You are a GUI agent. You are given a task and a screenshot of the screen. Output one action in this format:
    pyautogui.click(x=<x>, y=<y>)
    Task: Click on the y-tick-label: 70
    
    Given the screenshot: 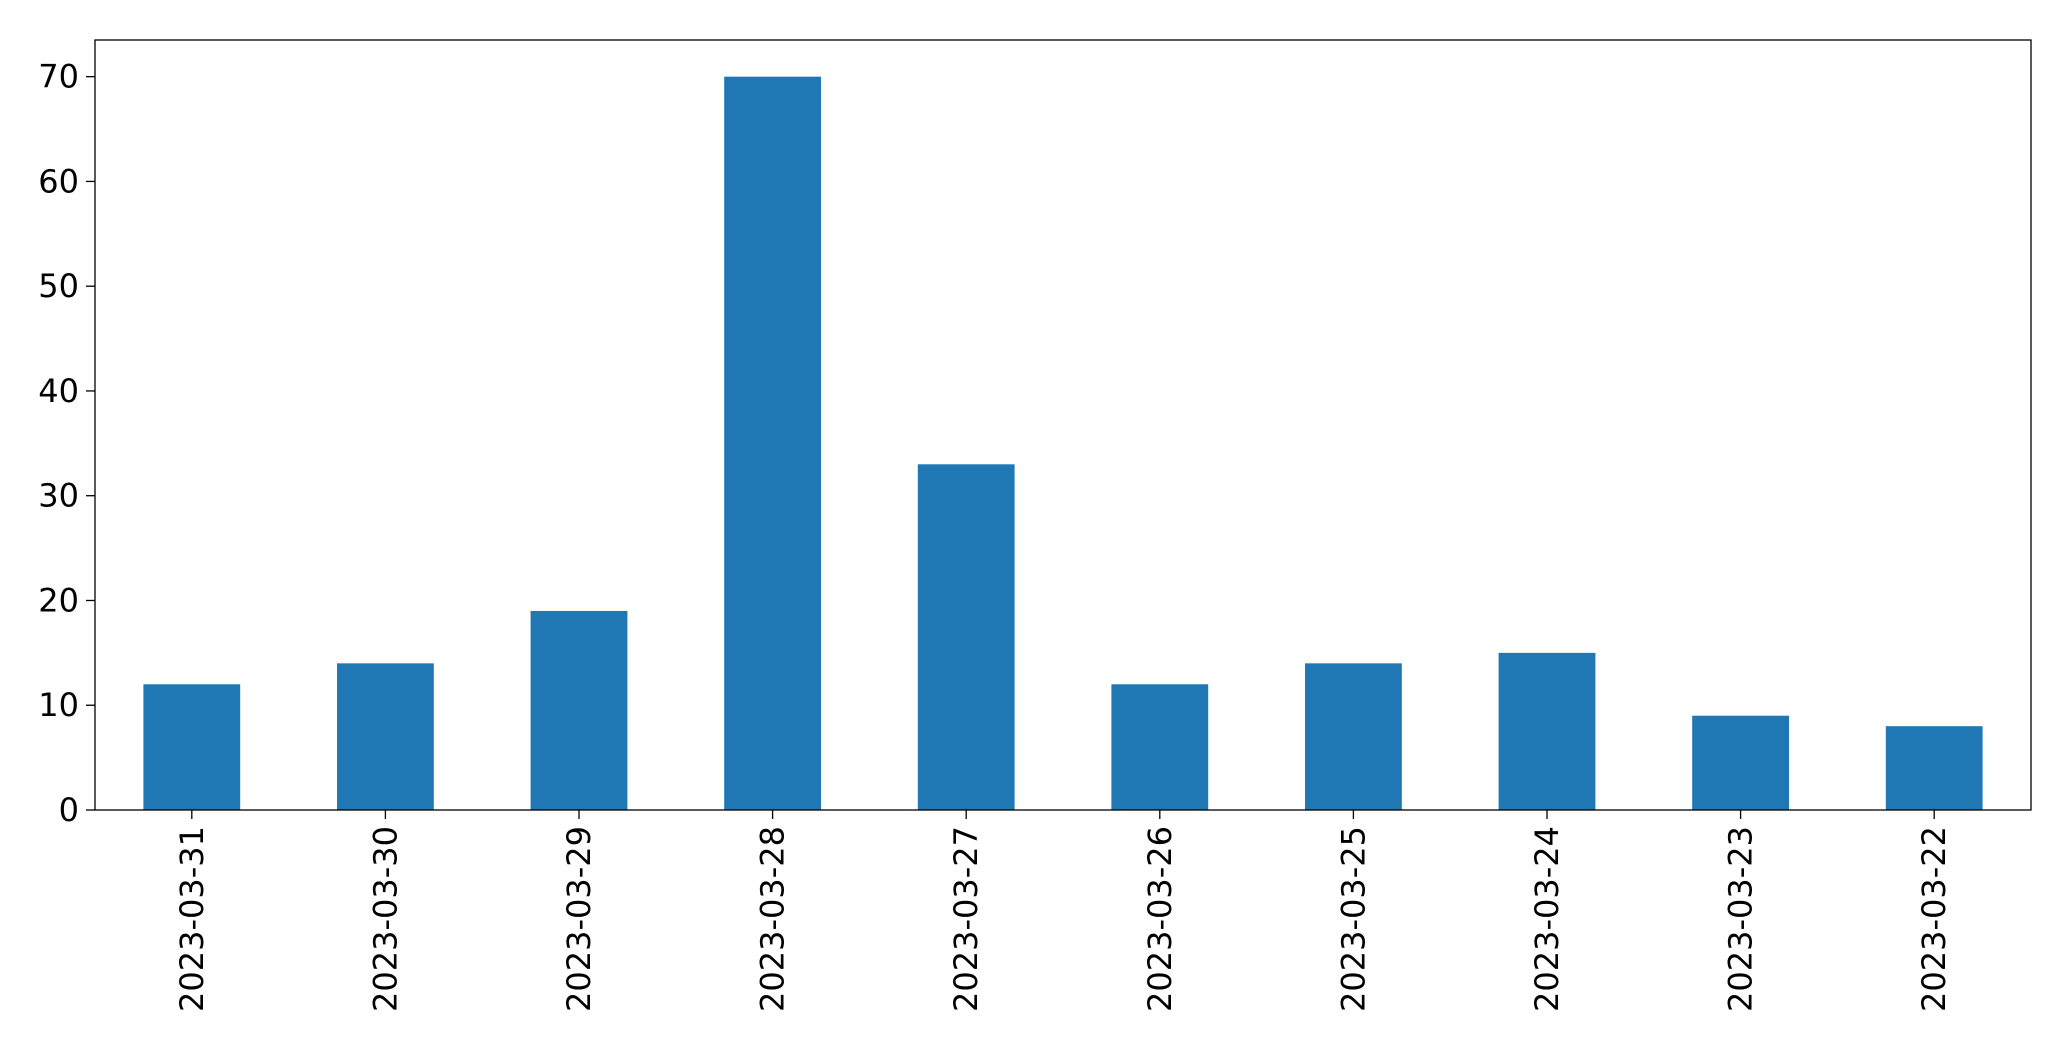 What is the action you would take?
    pyautogui.click(x=58, y=77)
    